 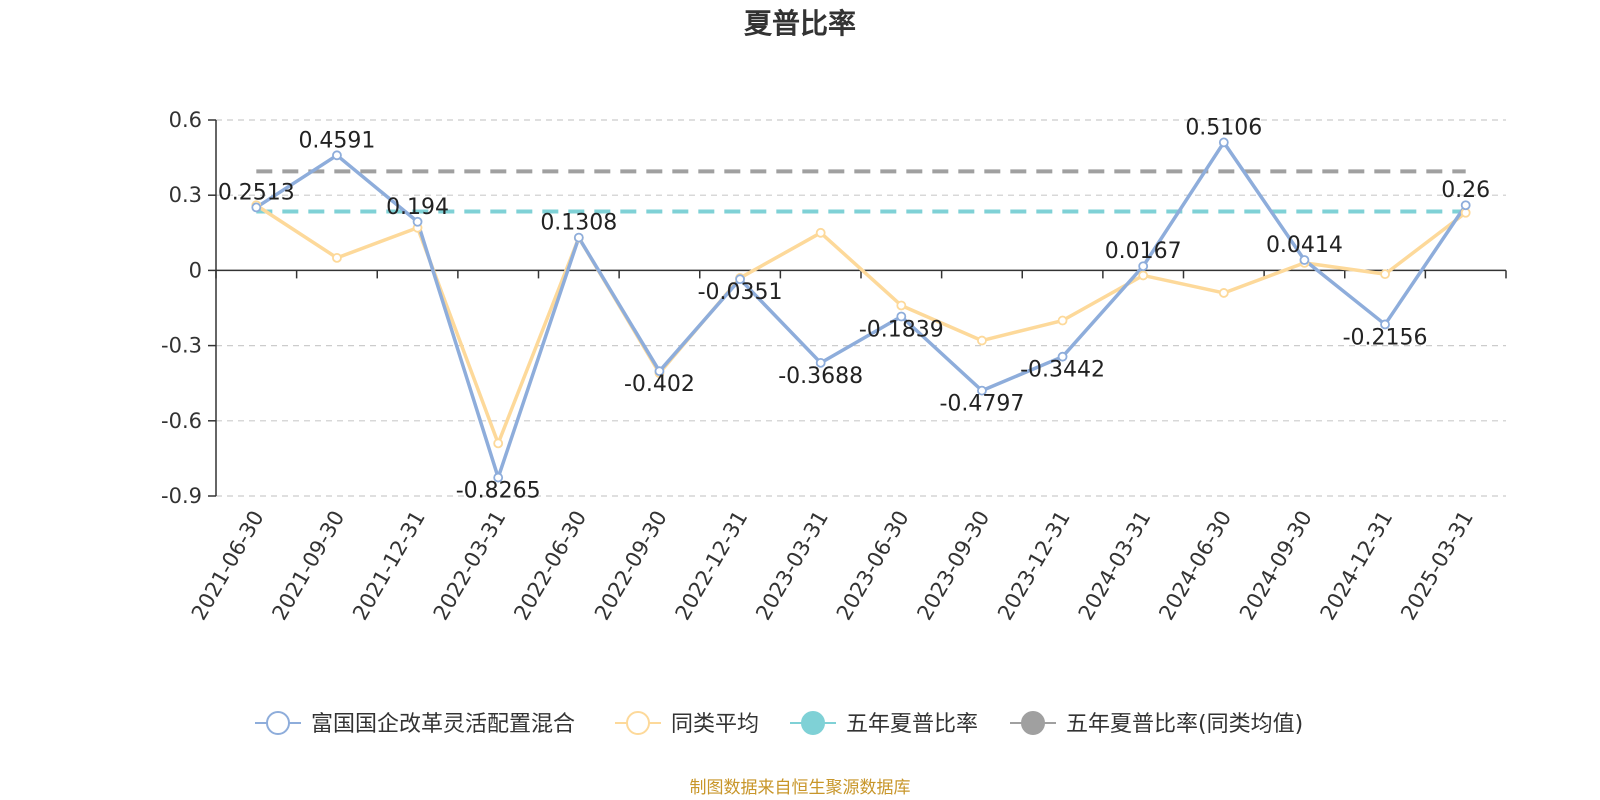 What do you see at coordinates (953, 566) in the screenshot?
I see `x-tick-label: 2023-09-30` at bounding box center [953, 566].